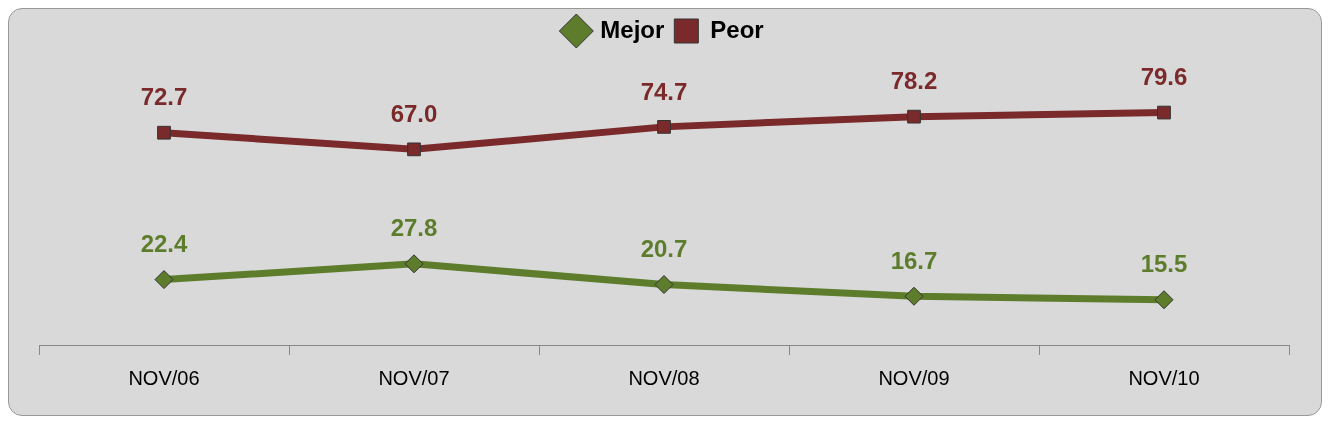 The image size is (1330, 424). What do you see at coordinates (914, 260) in the screenshot?
I see `data-label: 16.7` at bounding box center [914, 260].